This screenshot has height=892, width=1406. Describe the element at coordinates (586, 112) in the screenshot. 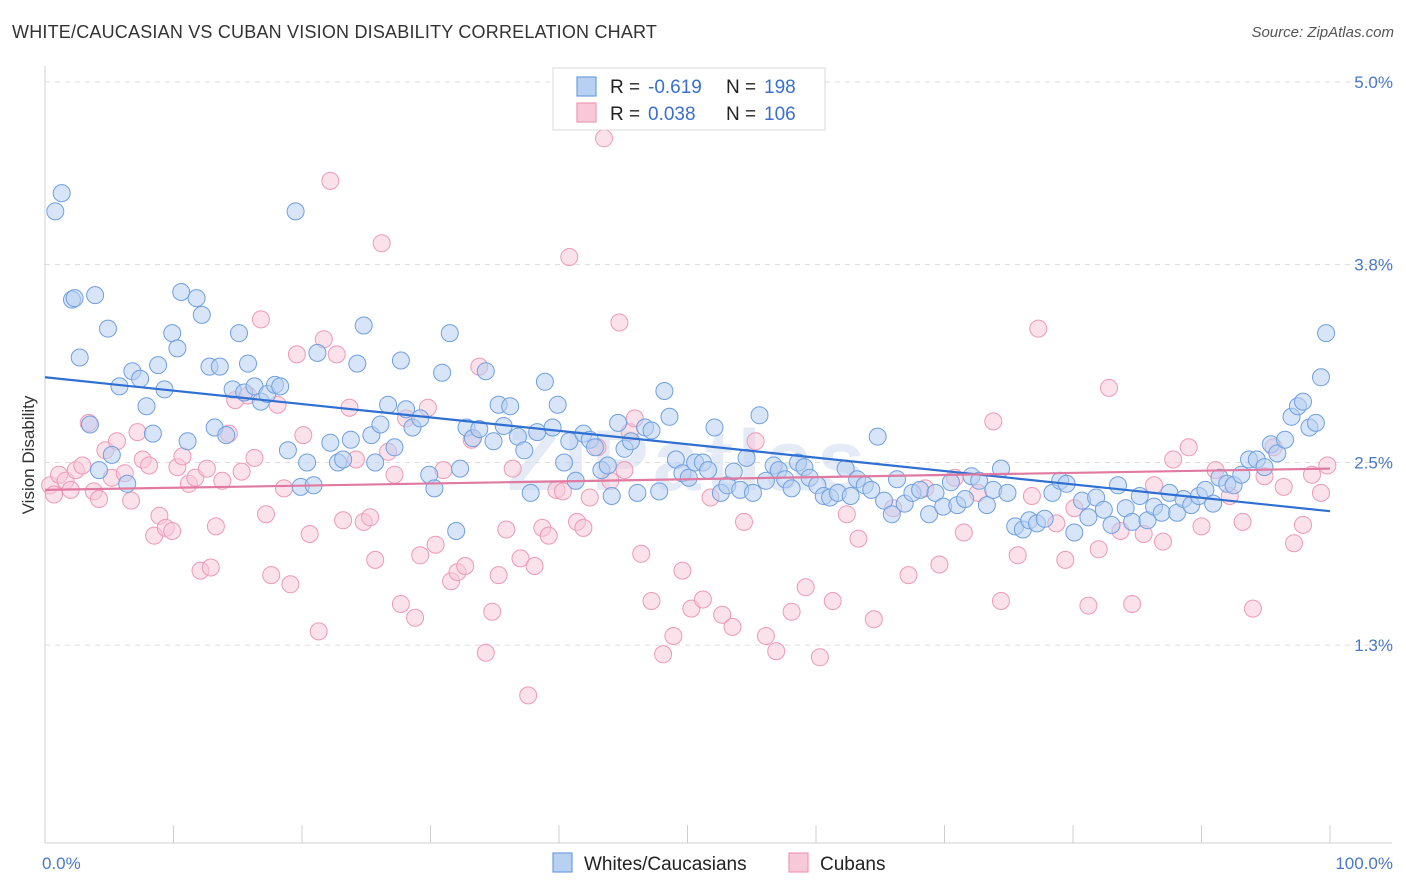

I see `legend-swatch-cubans` at that location.